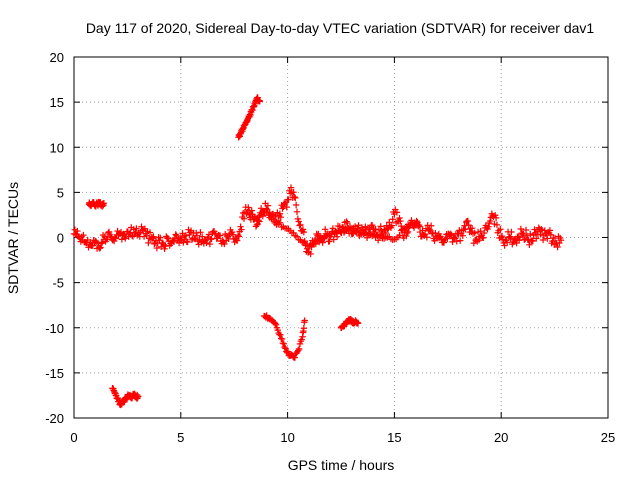  I want to click on y-tick-label: -20, so click(54, 418).